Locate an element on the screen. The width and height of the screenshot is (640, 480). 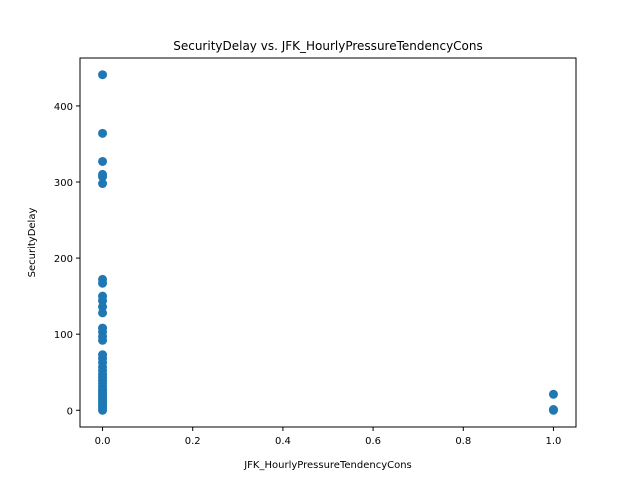
x-tick-label: 0.4 is located at coordinates (283, 441).